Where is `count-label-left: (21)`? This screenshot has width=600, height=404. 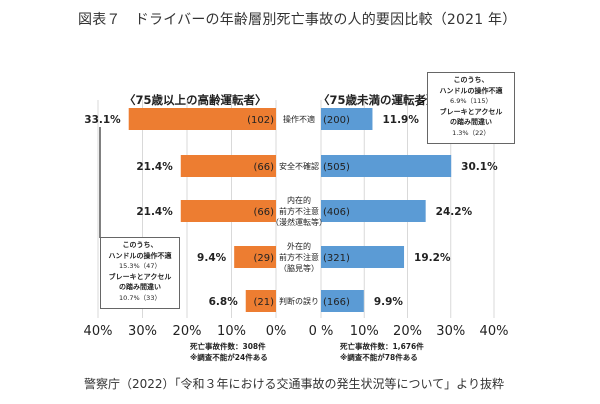
count-label-left: (21) is located at coordinates (263, 302).